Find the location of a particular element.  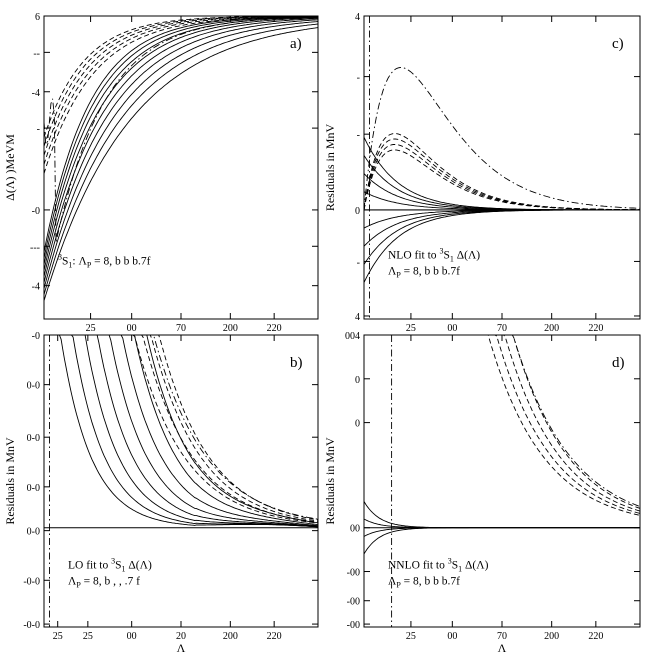

panel-b-curves is located at coordinates (181, 431).